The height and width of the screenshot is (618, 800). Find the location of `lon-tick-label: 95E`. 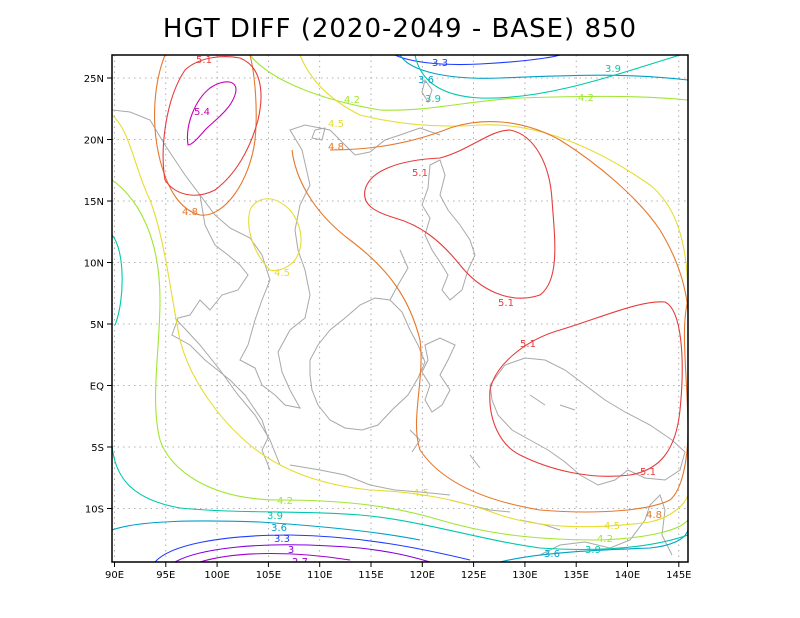

lon-tick-label: 95E is located at coordinates (165, 575).